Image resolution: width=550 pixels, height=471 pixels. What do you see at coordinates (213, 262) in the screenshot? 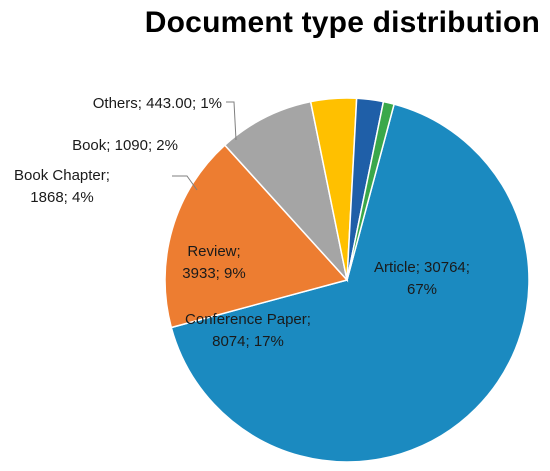
I see `data-label-review: Review; 3933; 9%` at bounding box center [213, 262].